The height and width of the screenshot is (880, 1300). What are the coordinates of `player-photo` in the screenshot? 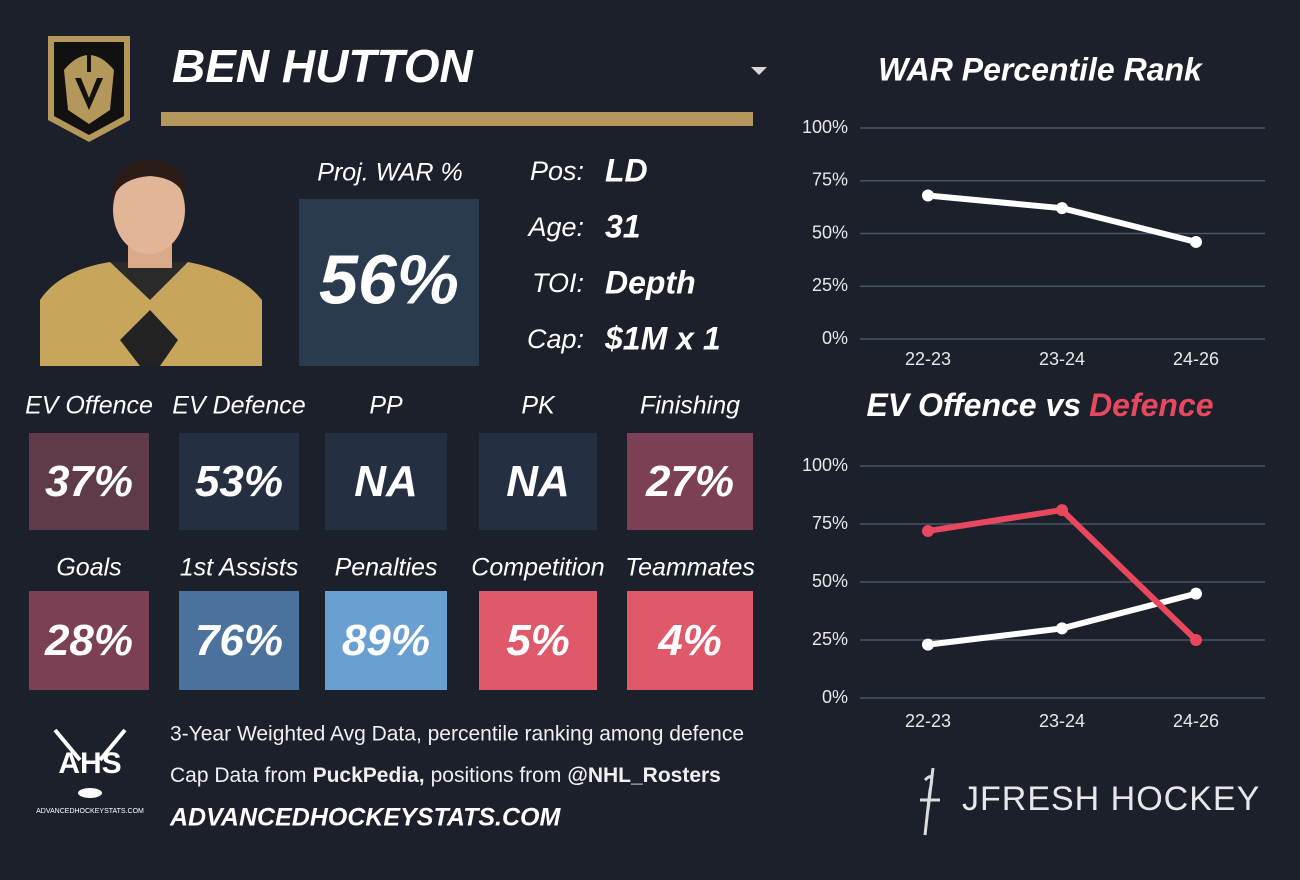 It's located at (151, 263).